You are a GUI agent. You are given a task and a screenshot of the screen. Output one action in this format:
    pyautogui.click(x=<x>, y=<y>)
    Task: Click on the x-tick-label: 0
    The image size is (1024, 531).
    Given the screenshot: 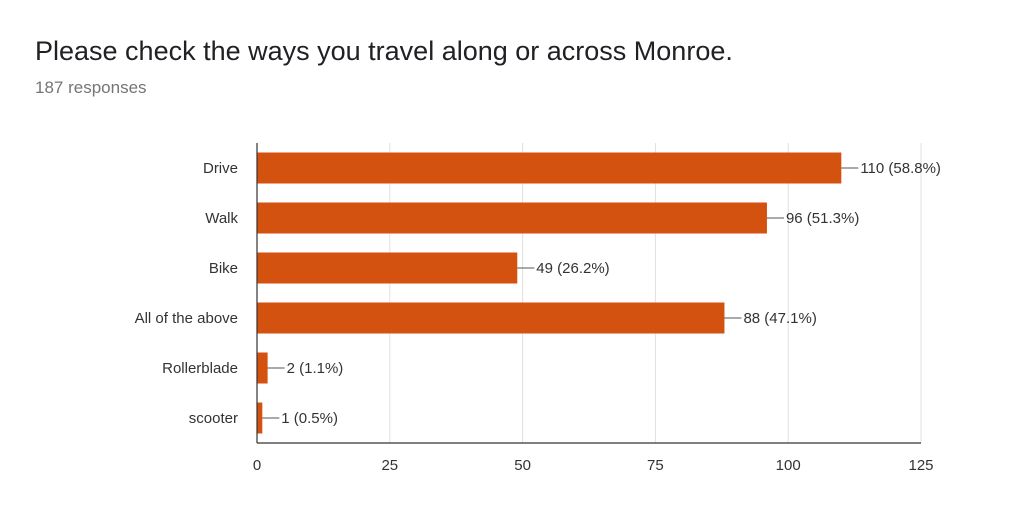 What is the action you would take?
    pyautogui.click(x=257, y=465)
    